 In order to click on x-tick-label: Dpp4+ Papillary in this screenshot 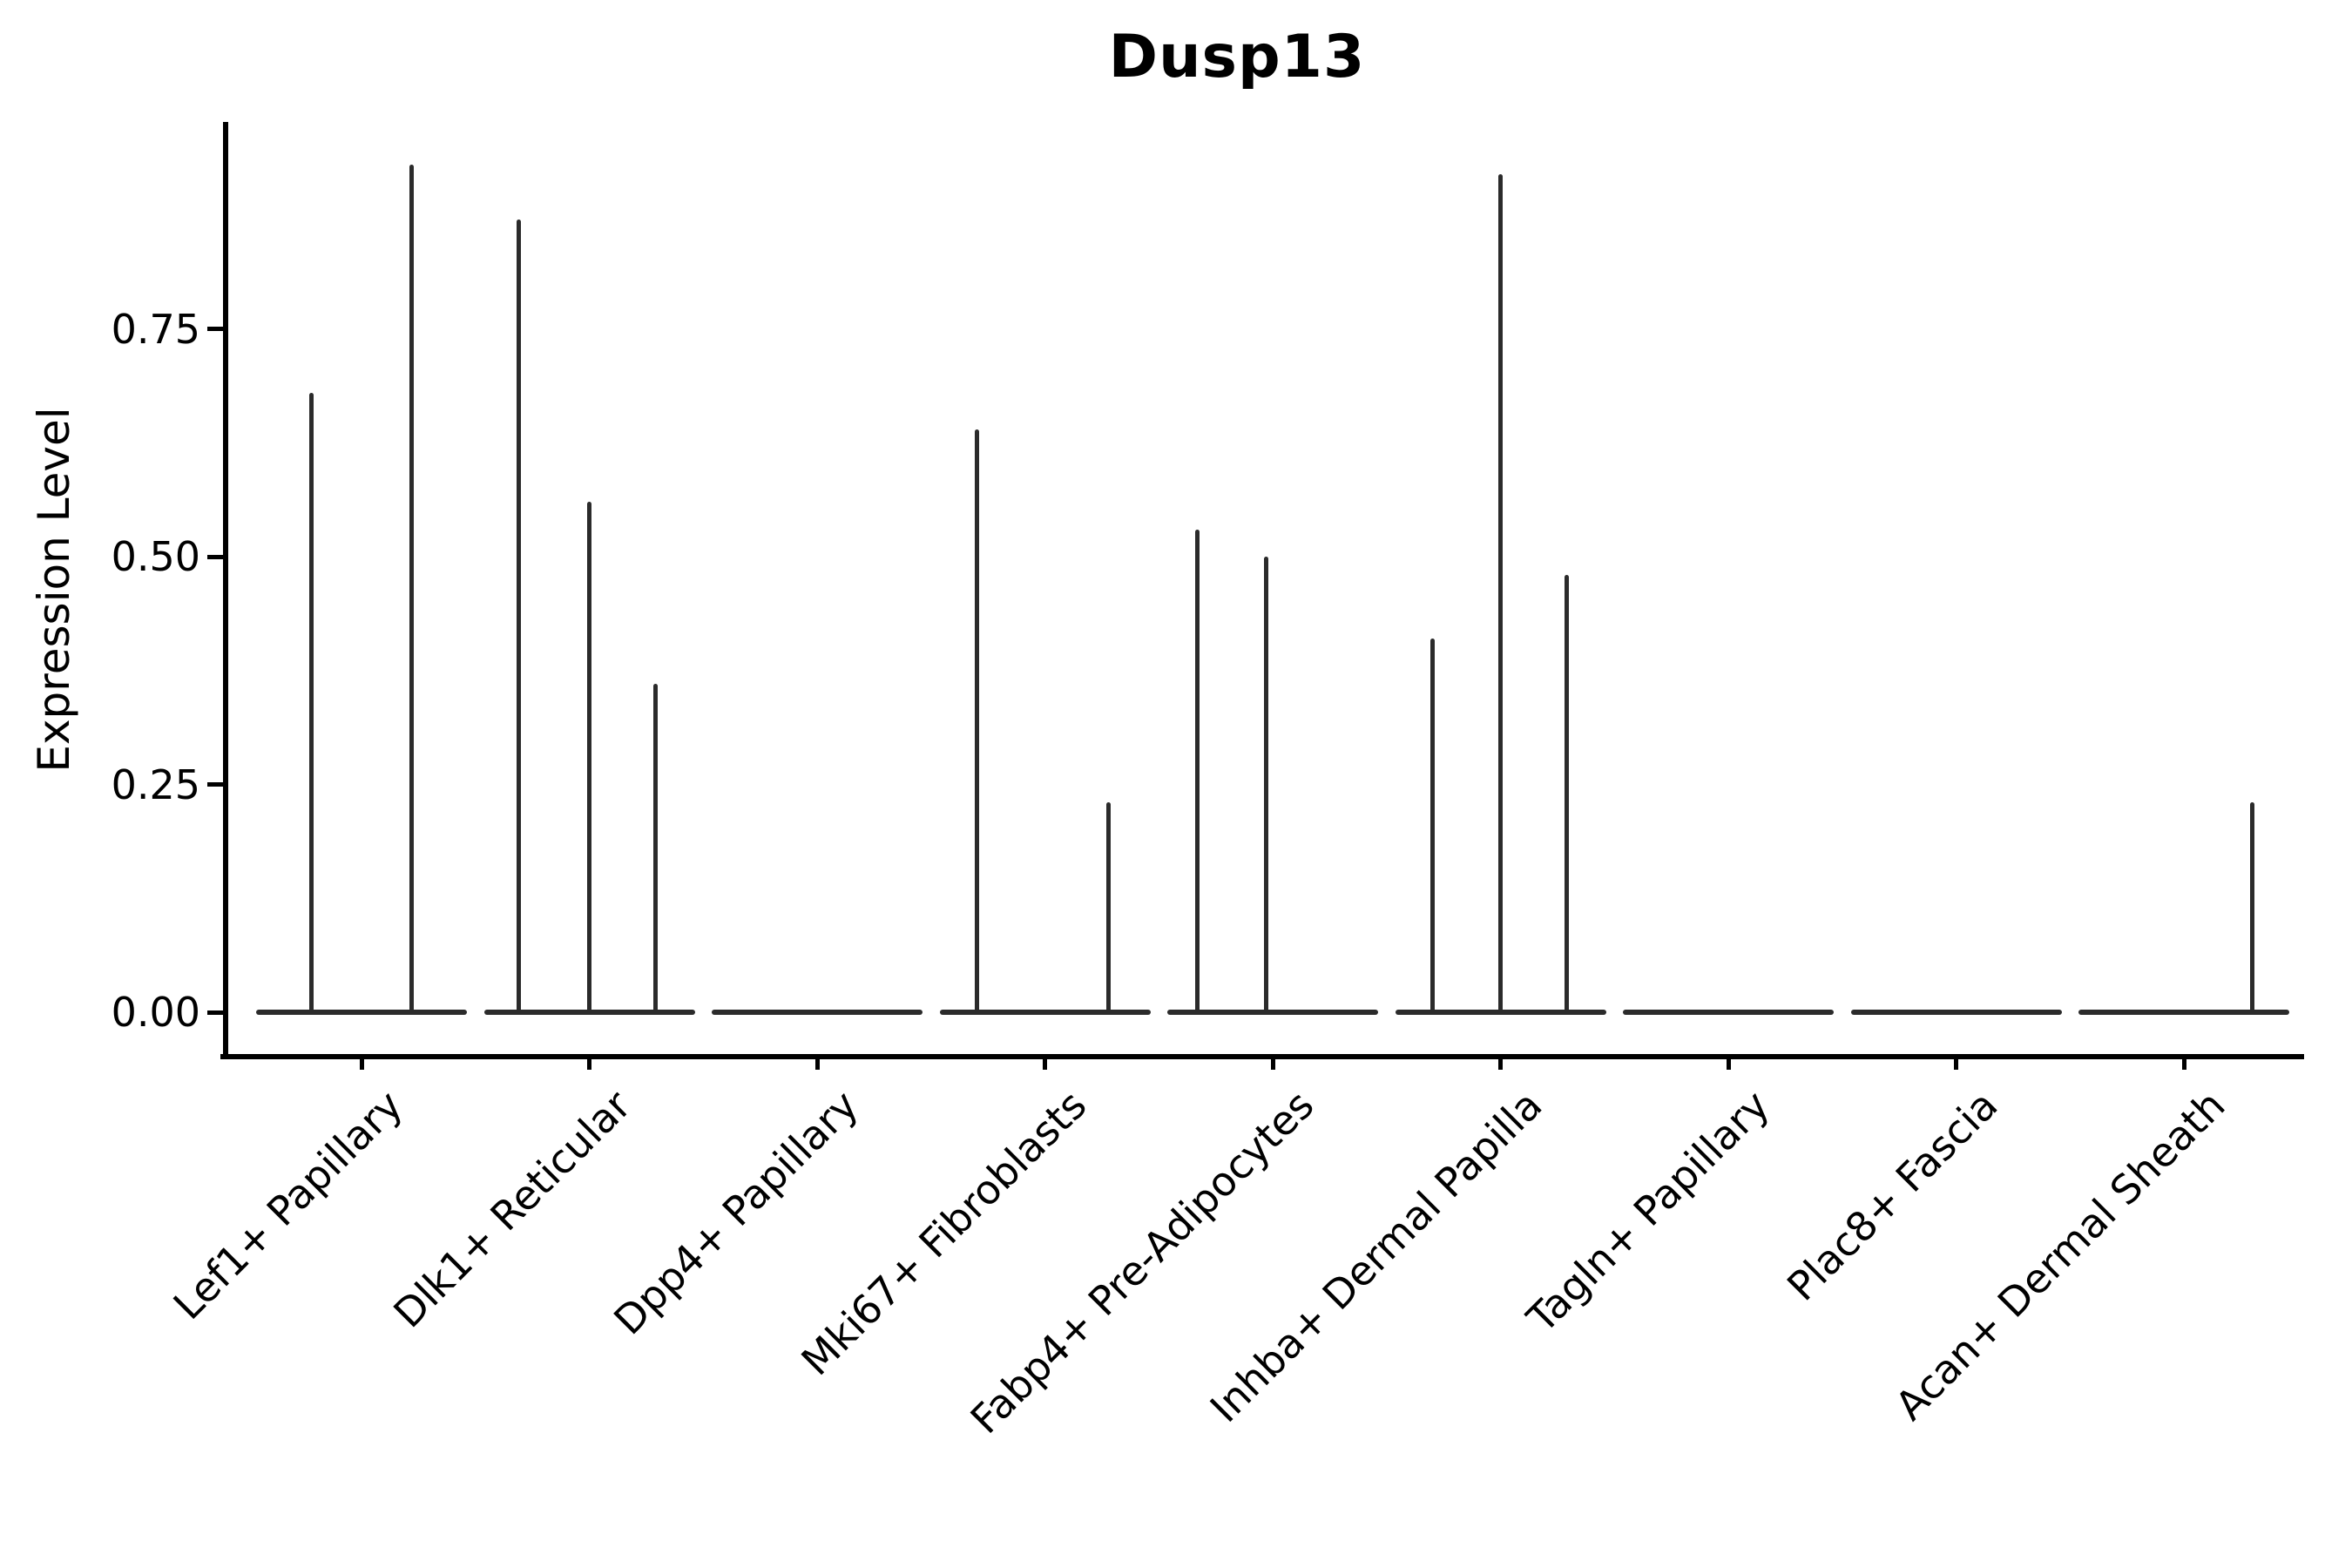, I will do `click(736, 1212)`.